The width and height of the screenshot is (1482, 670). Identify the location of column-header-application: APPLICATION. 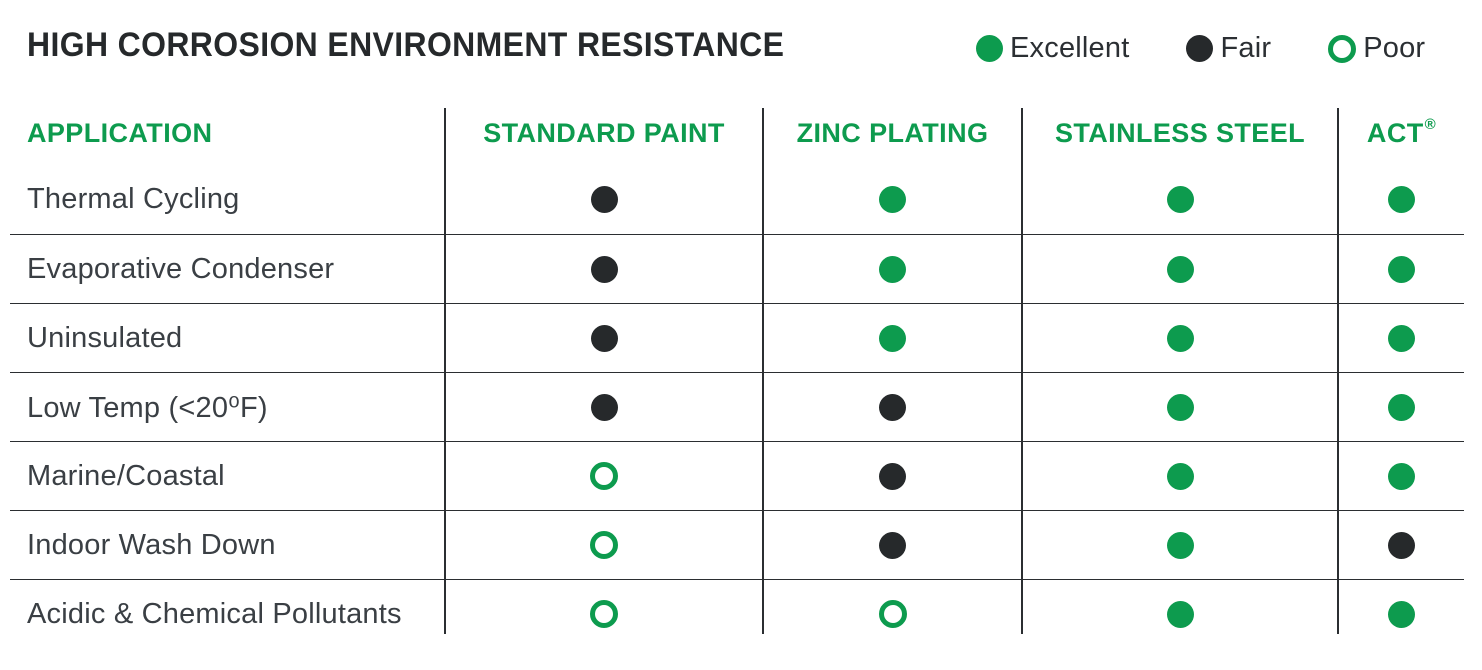
(120, 132).